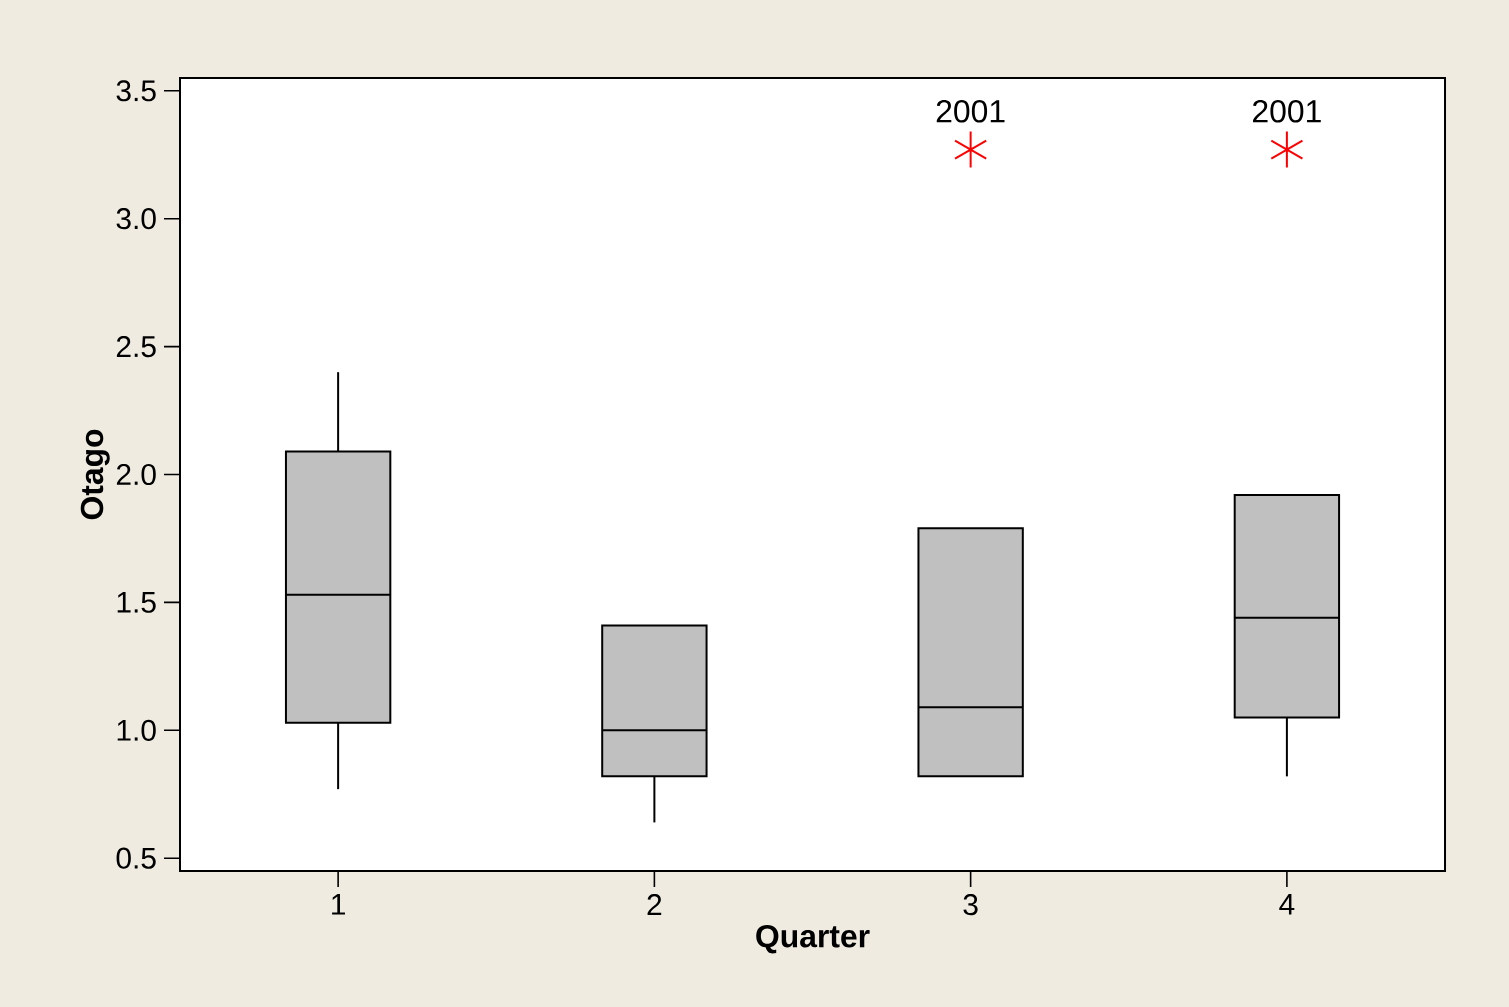 The image size is (1509, 1007). What do you see at coordinates (338, 904) in the screenshot?
I see `x-tick-label: 1` at bounding box center [338, 904].